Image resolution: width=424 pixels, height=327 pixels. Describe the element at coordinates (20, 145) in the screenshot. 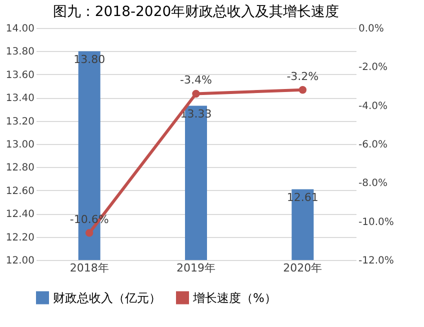

I see `y-tick-label: 13.00` at that location.